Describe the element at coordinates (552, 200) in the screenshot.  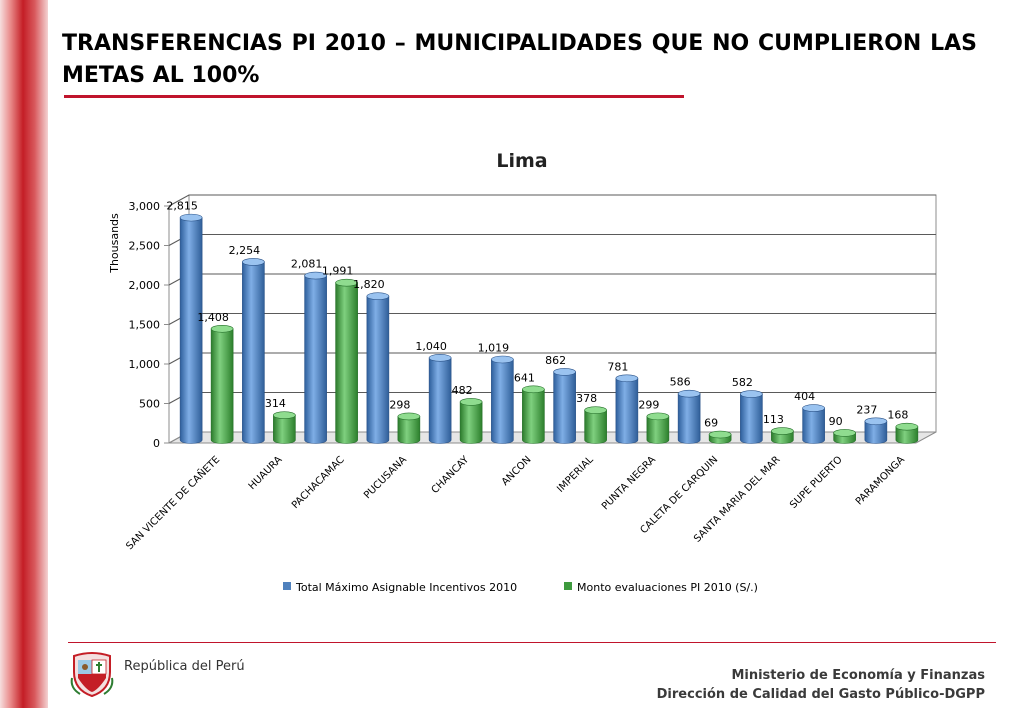
I see `gridline` at that location.